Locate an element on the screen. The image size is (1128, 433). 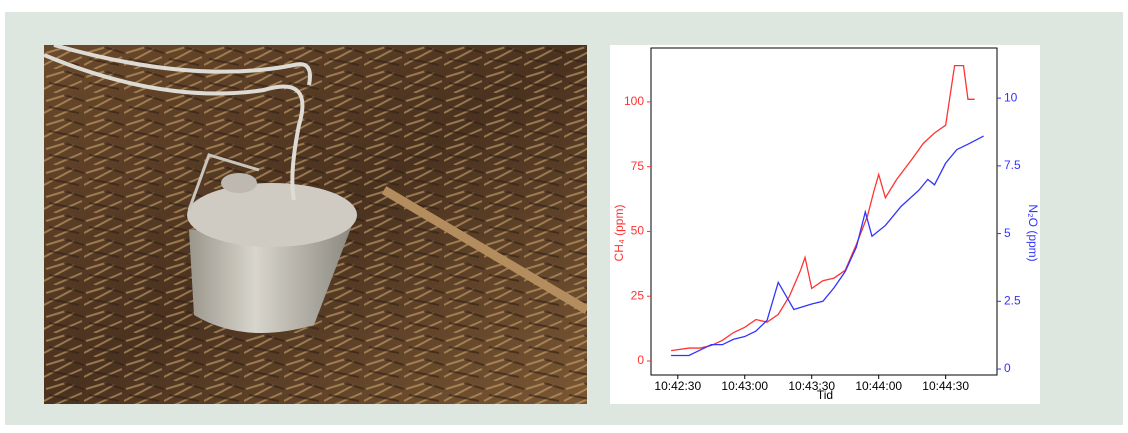
y-tick-label: 50 is located at coordinates (638, 231).